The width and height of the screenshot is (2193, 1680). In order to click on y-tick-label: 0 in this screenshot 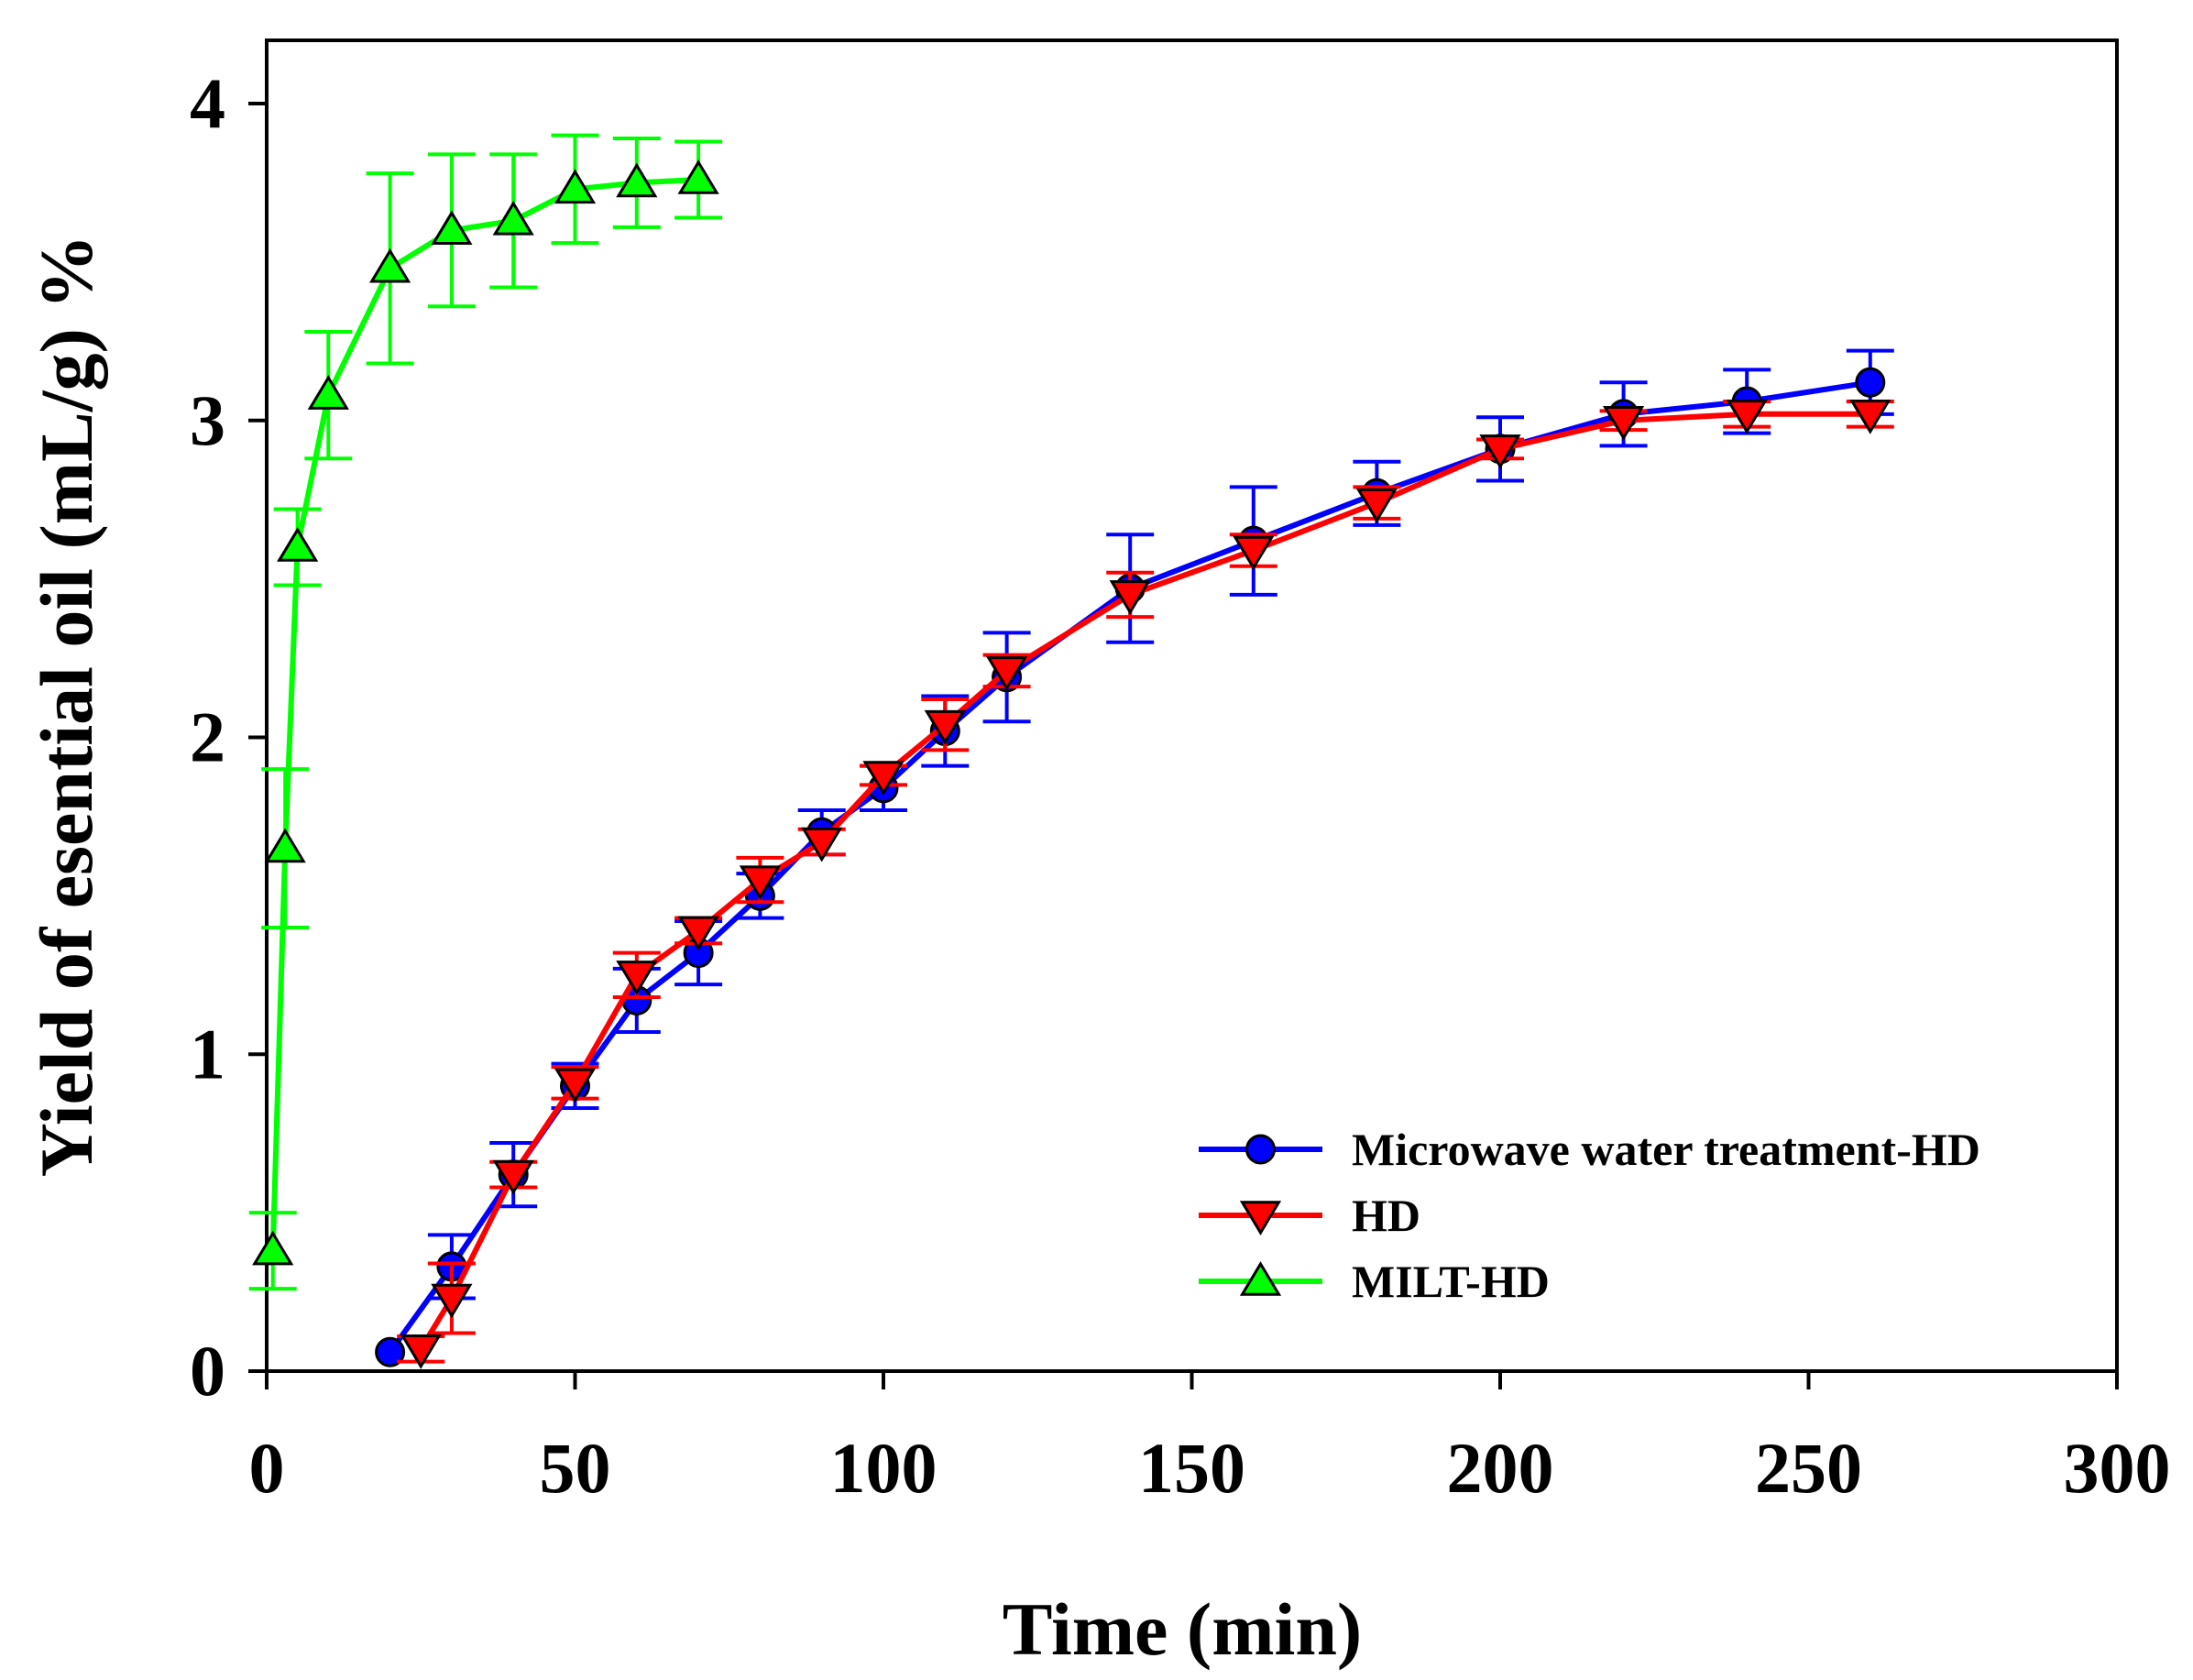, I will do `click(208, 1371)`.